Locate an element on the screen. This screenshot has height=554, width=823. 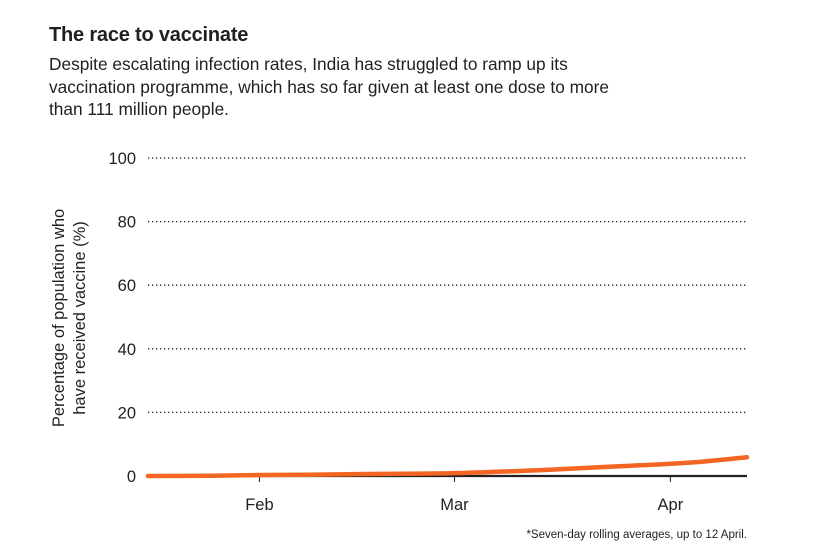
y-tick-label: 100 is located at coordinates (122, 159).